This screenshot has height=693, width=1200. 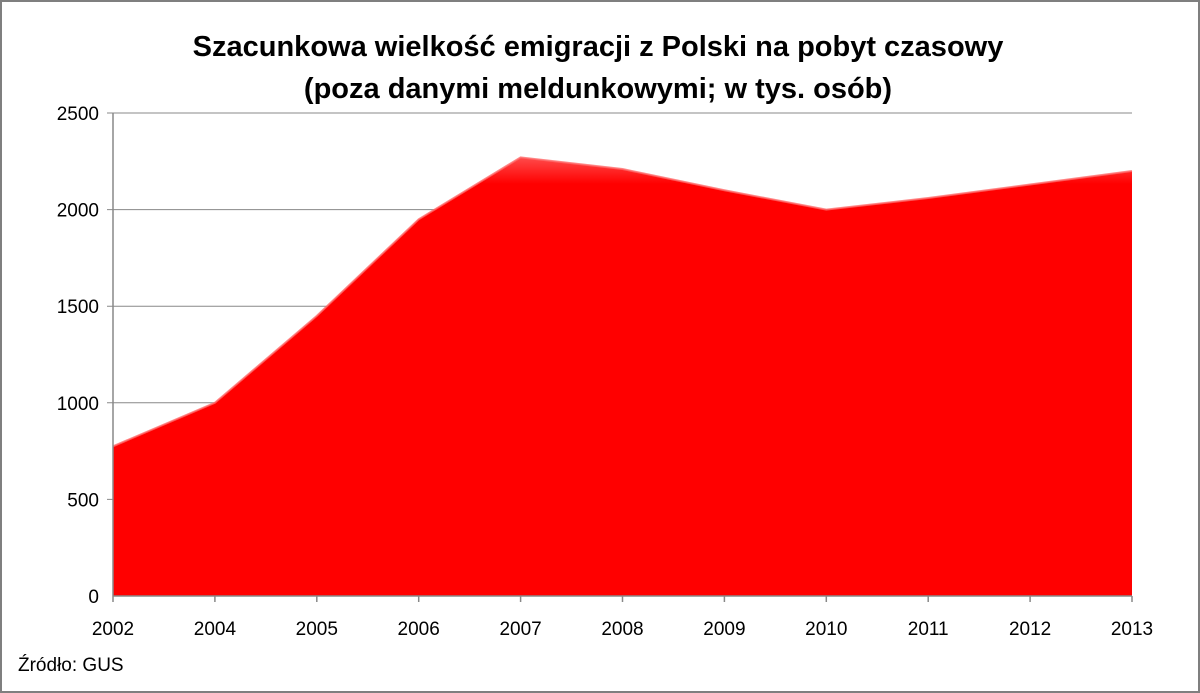 I want to click on source-note: Źródło: GUS, so click(x=71, y=665).